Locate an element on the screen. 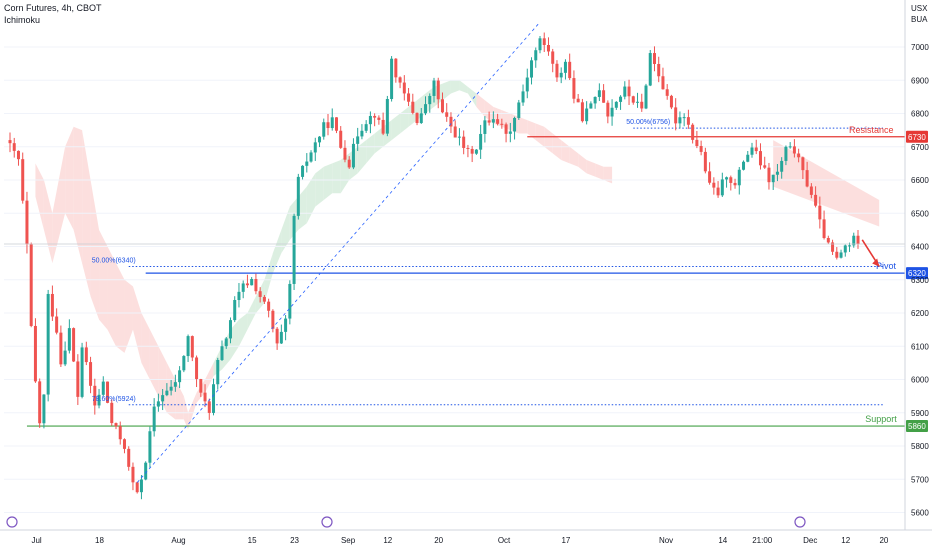  x-tick-label: Aug is located at coordinates (178, 540).